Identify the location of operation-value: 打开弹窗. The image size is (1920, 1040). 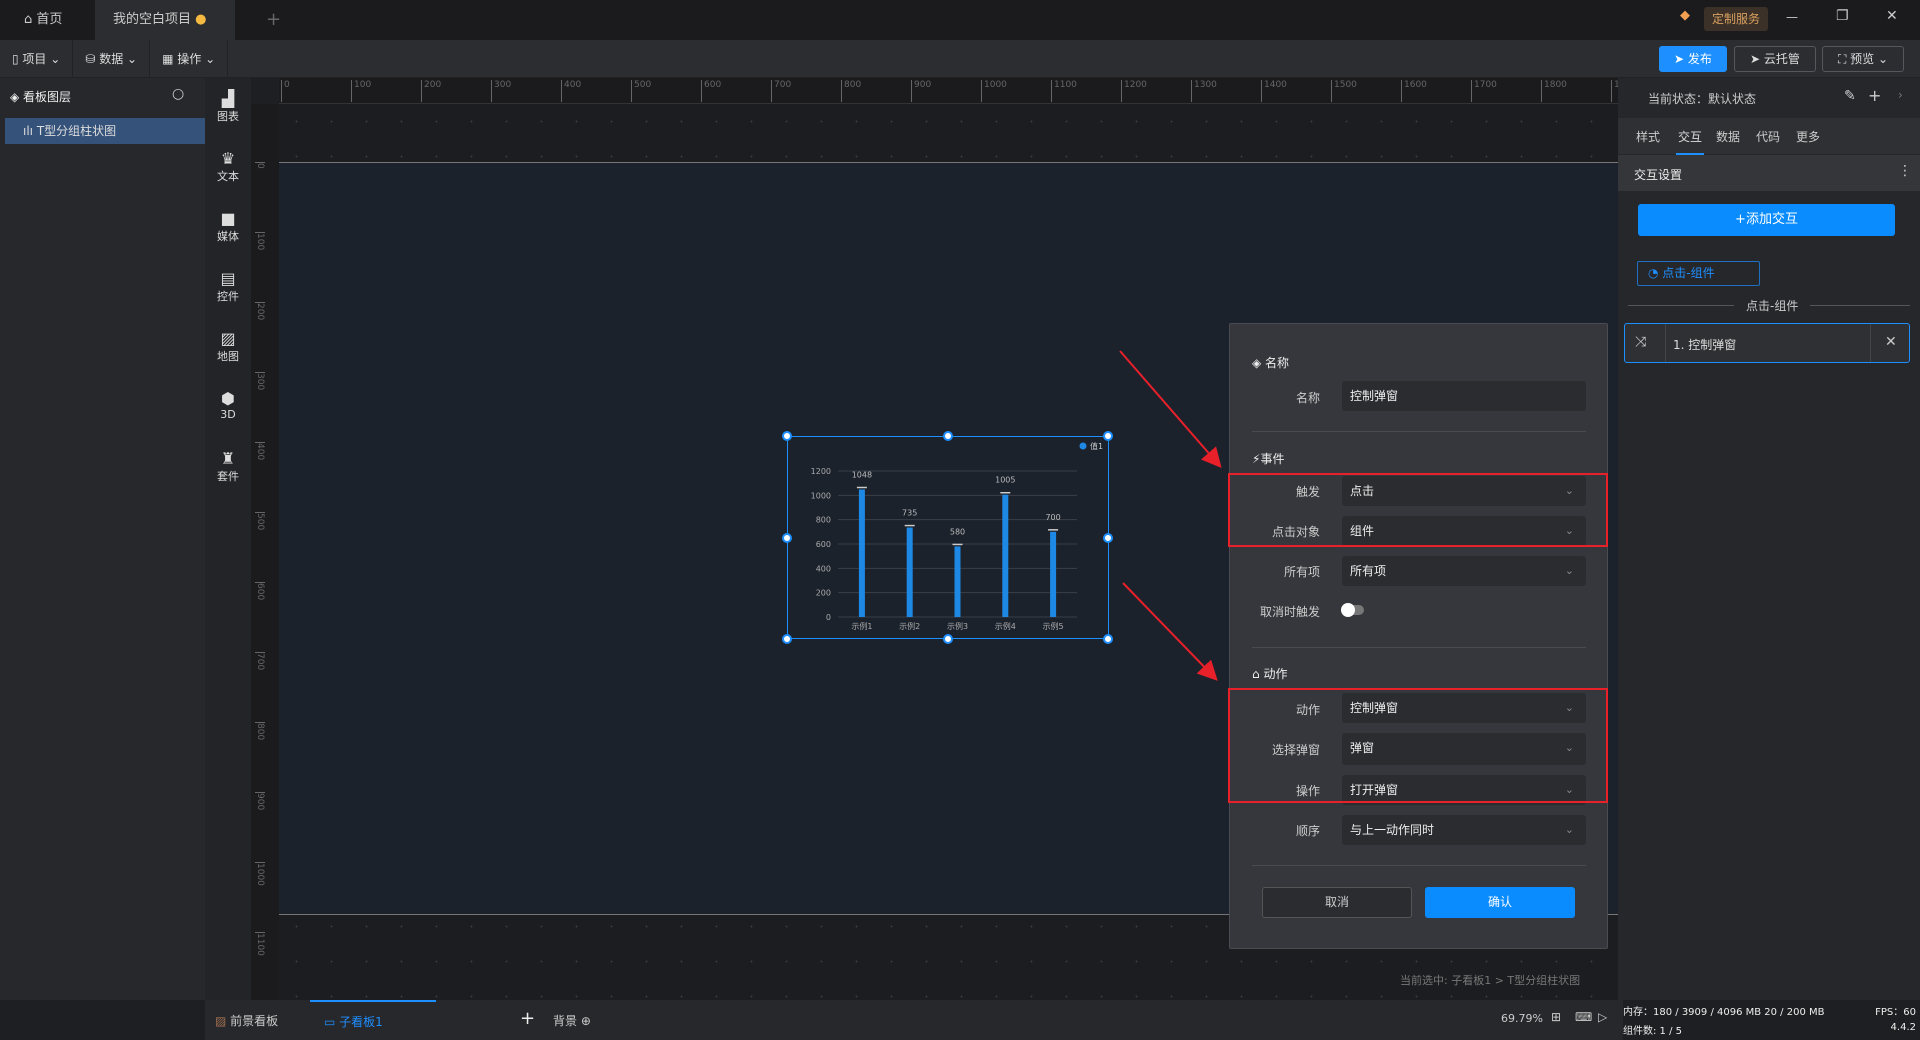
(1374, 790).